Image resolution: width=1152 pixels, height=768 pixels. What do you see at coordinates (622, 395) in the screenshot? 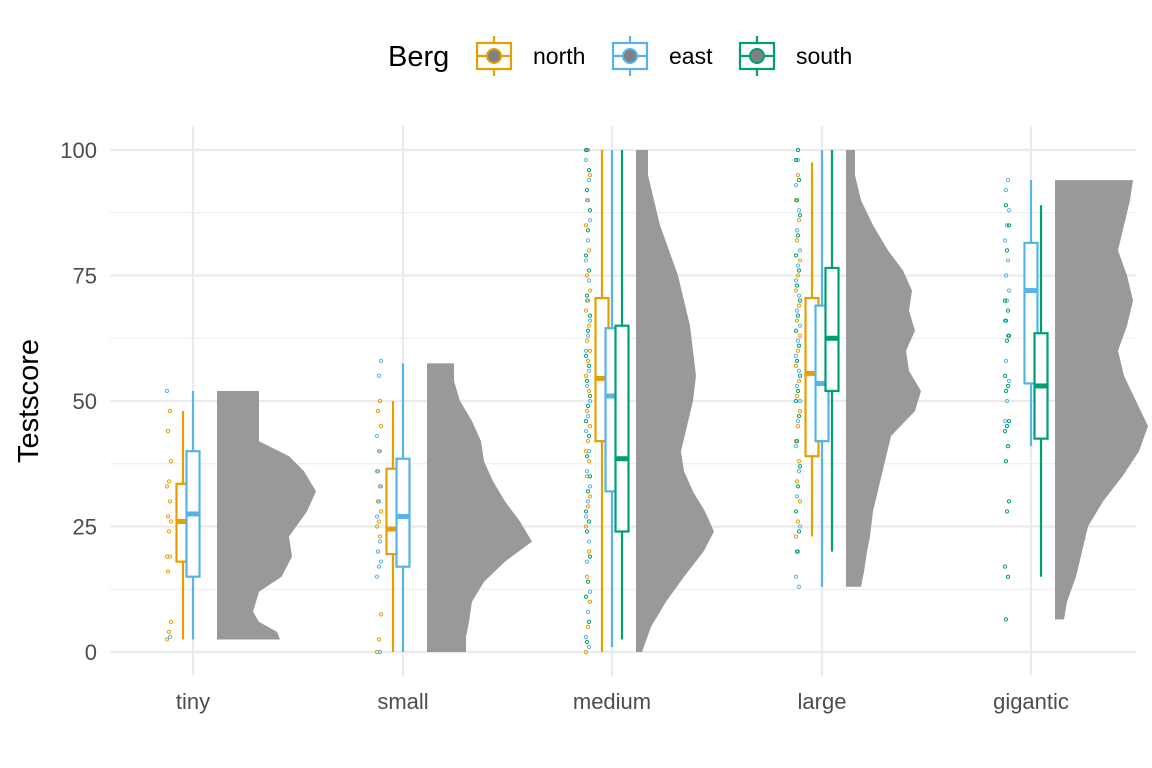
I see `boxplot-medium-south` at bounding box center [622, 395].